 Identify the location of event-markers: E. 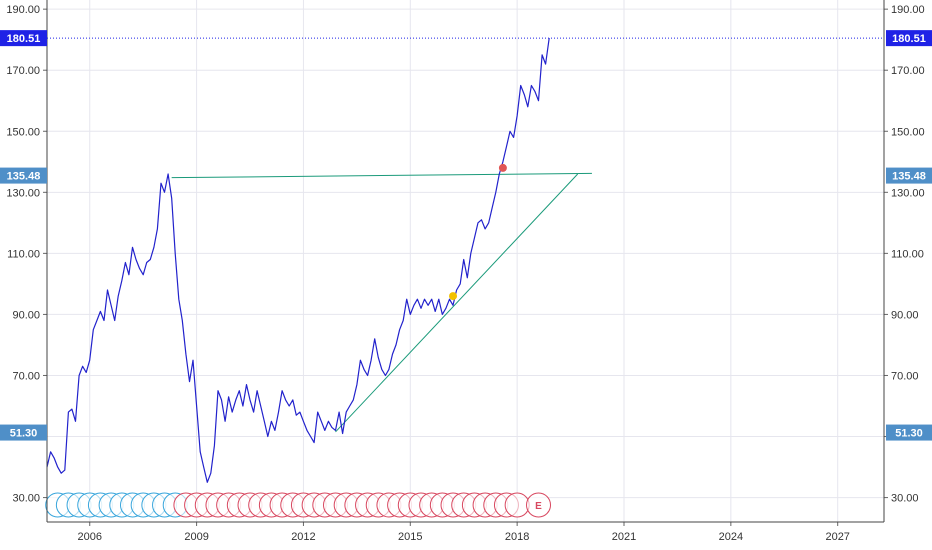
(298, 505).